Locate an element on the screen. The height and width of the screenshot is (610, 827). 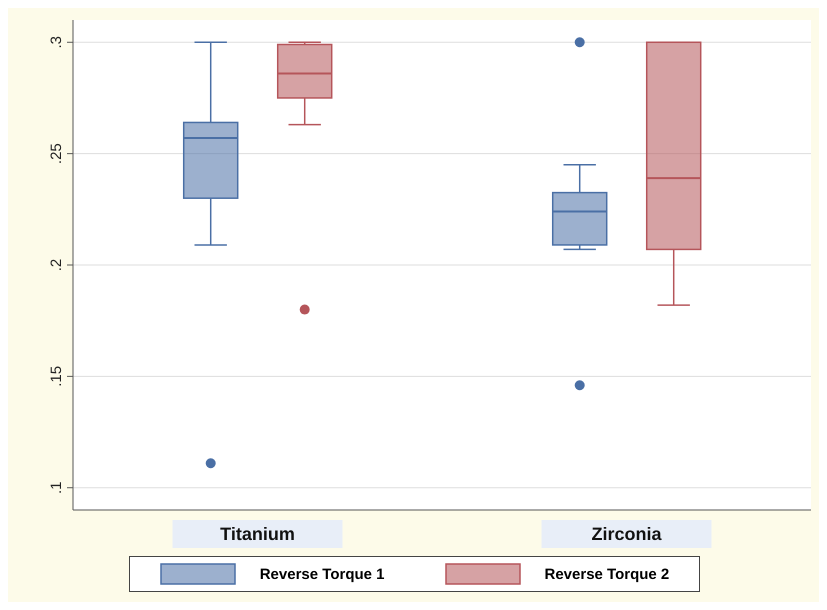
y-tick-label: .25 is located at coordinates (56, 153).